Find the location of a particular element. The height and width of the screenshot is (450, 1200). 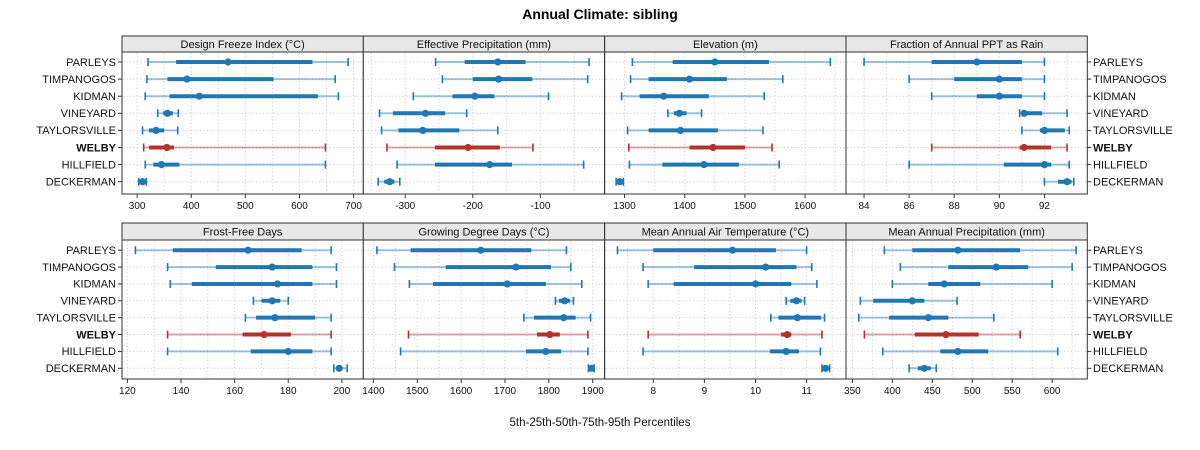

x-tick-label: 160 is located at coordinates (234, 391).